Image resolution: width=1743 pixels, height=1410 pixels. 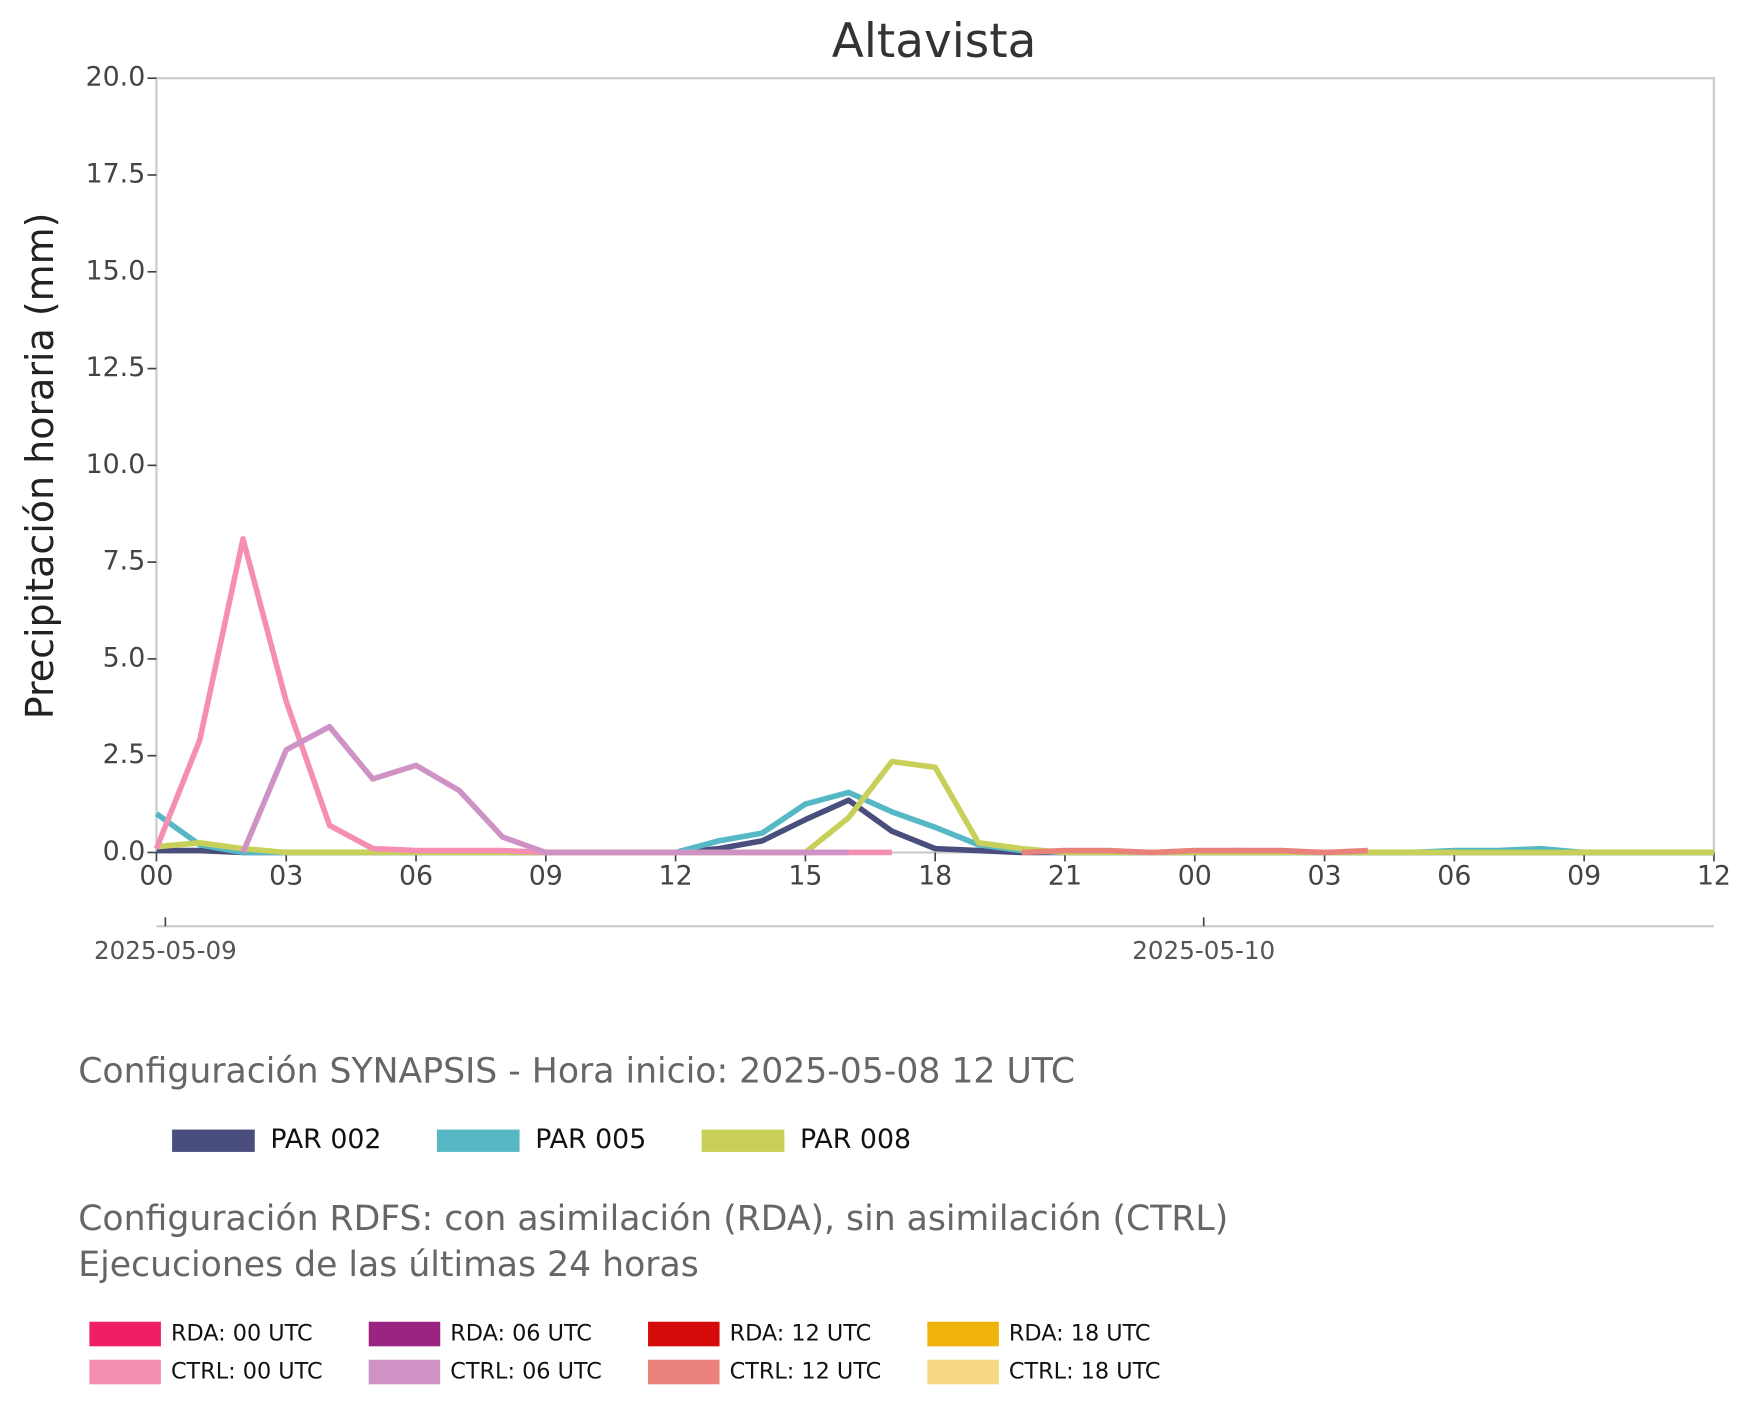 What do you see at coordinates (325, 1139) in the screenshot?
I see `legend-label: PAR 002` at bounding box center [325, 1139].